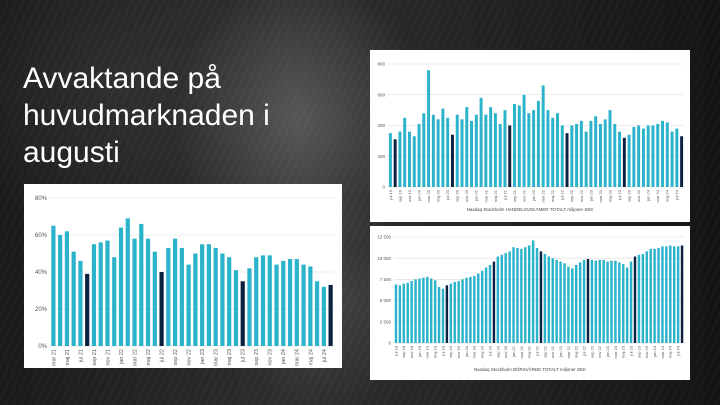 The image size is (720, 405). What do you see at coordinates (108, 357) in the screenshot?
I see `x-tick-label: nov 21` at bounding box center [108, 357].